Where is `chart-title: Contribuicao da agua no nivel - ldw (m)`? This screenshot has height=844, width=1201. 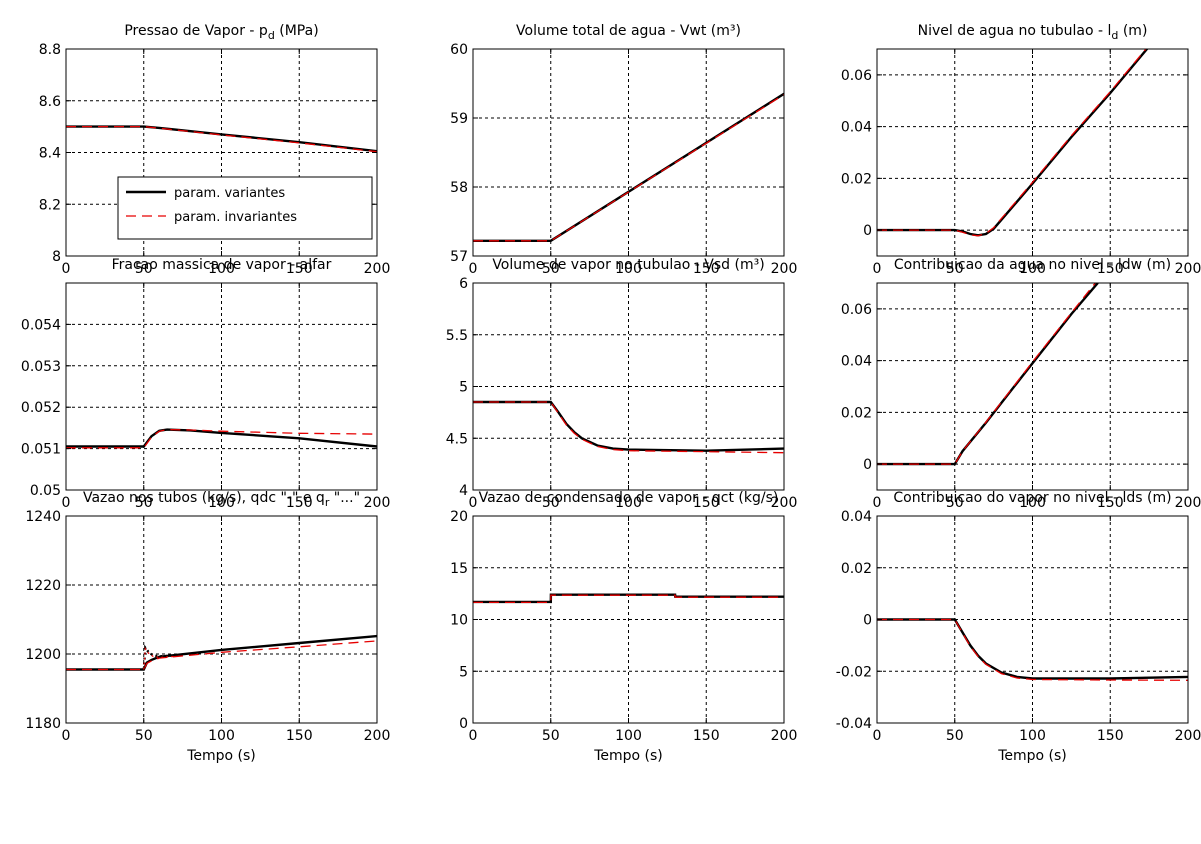
chart-title: Contribuicao da agua no nivel - ldw (m) is located at coordinates (1032, 265).